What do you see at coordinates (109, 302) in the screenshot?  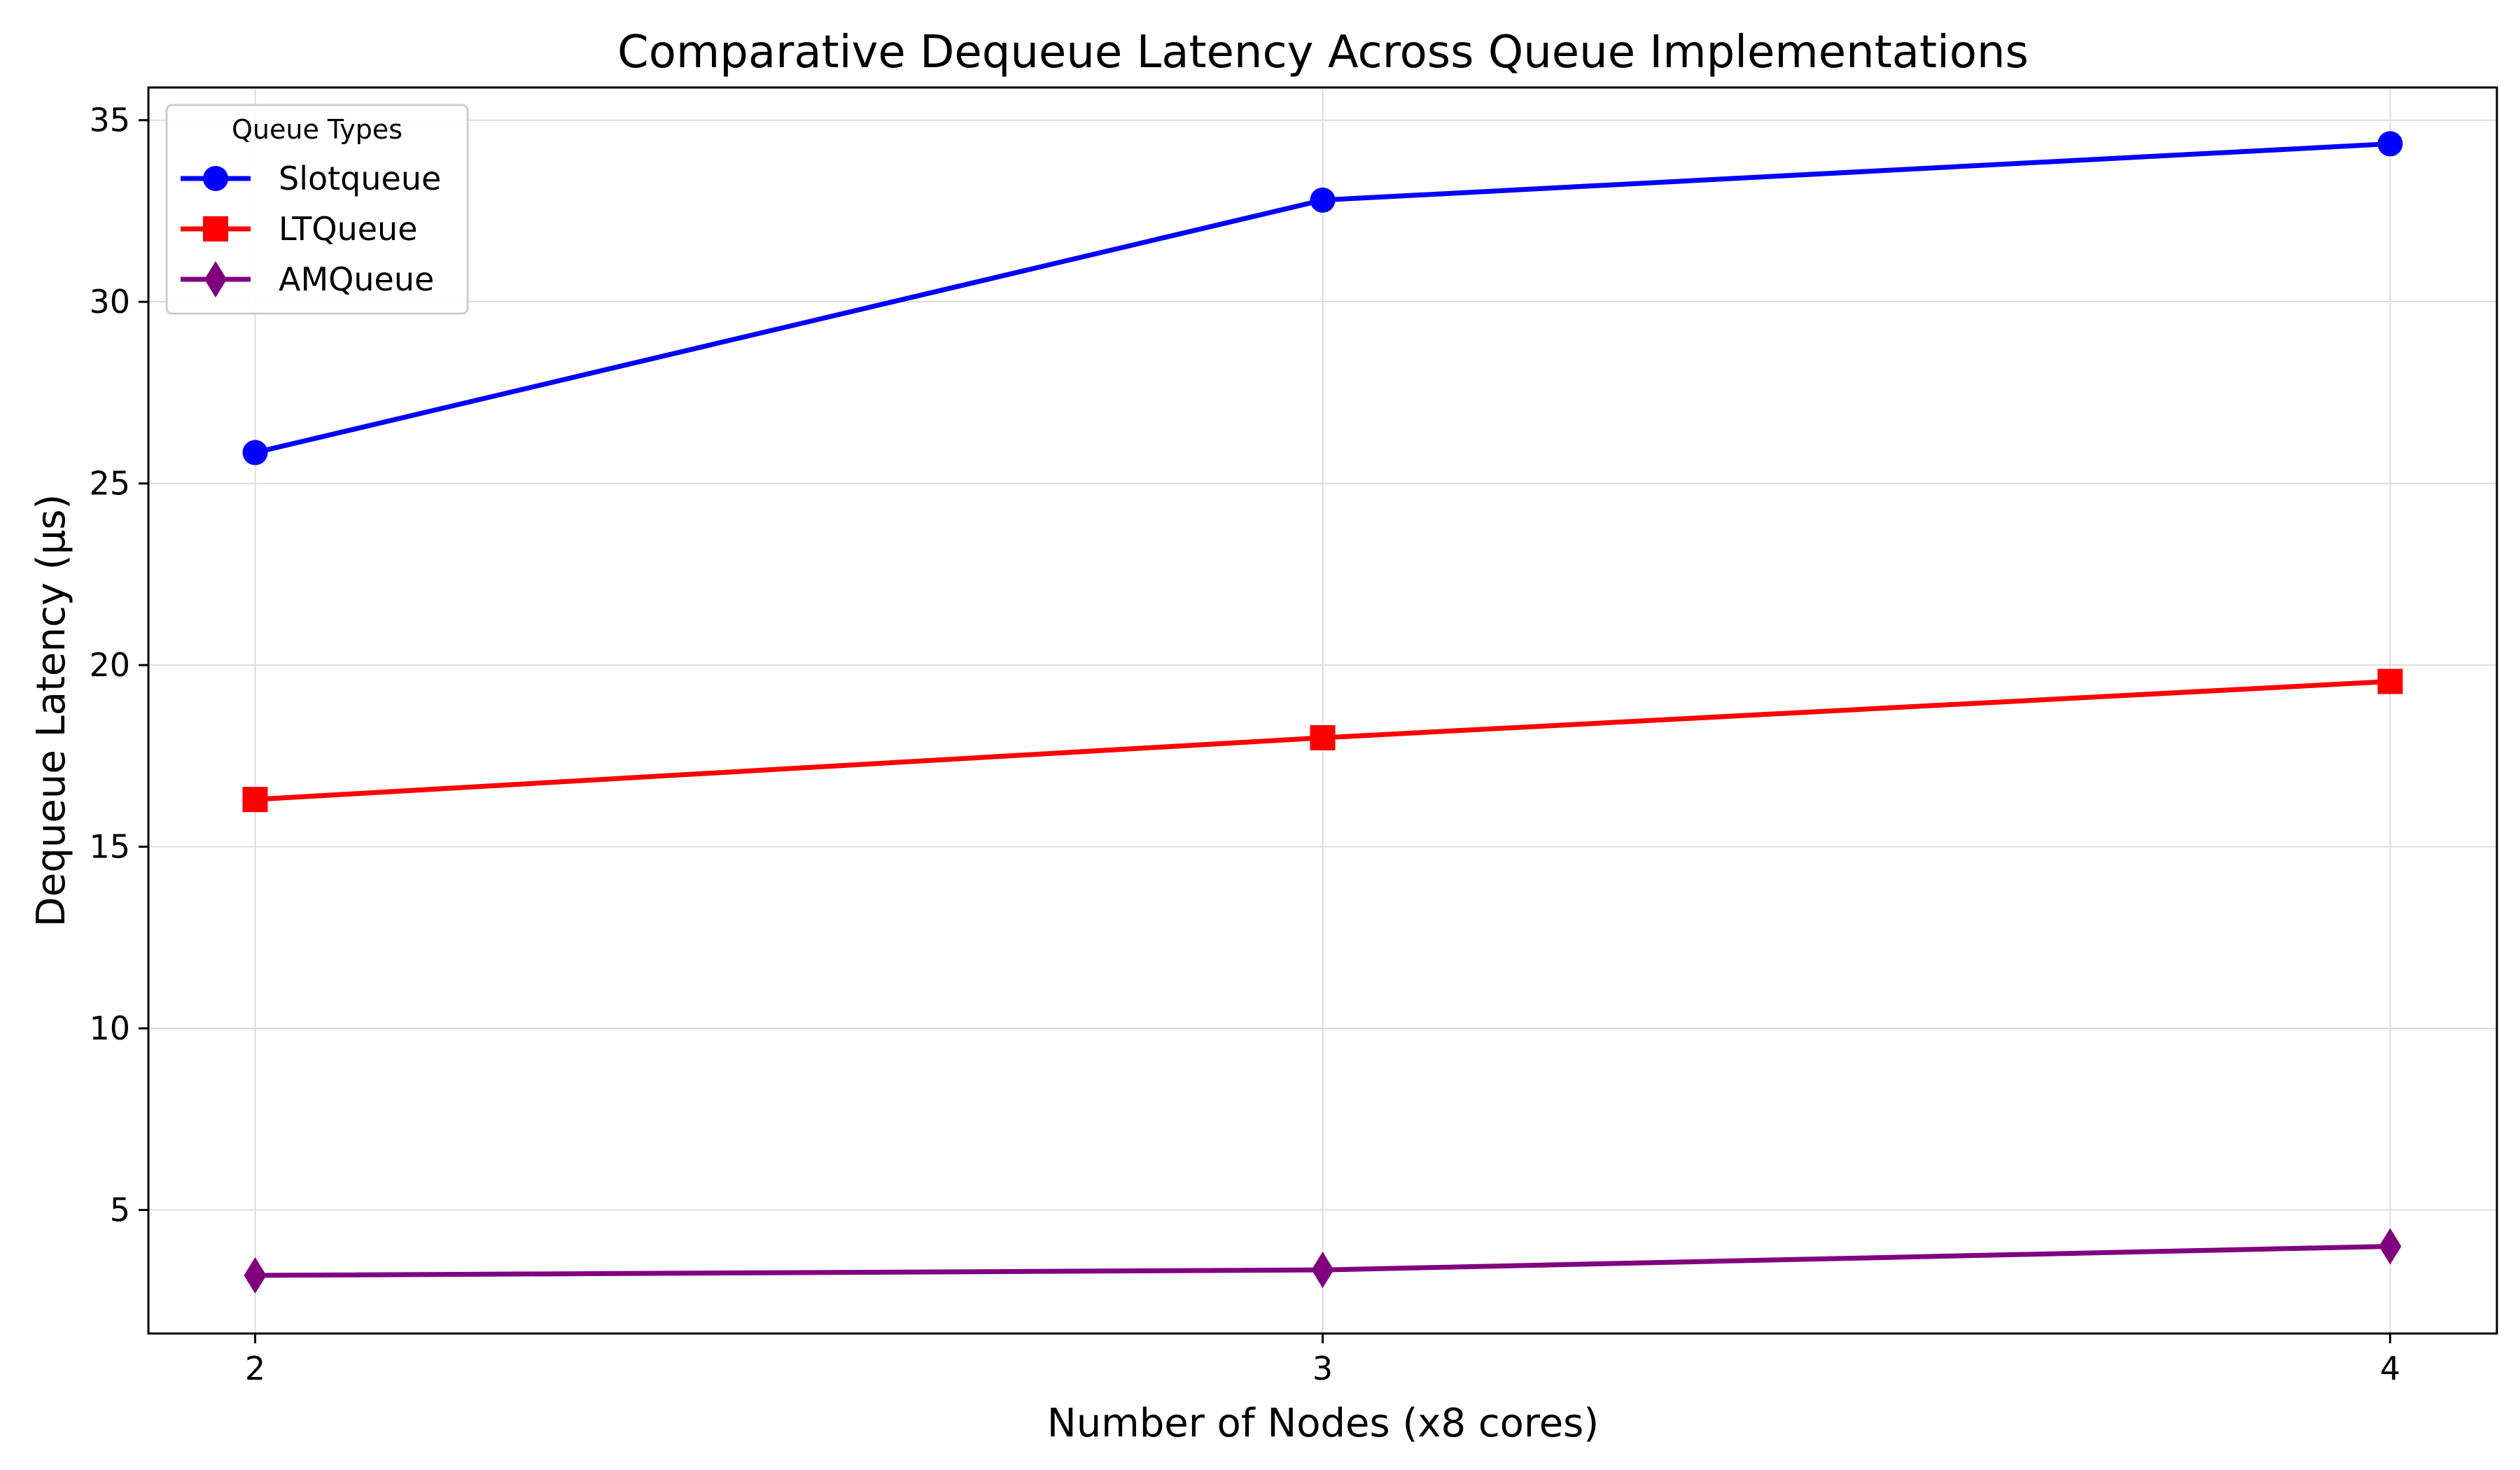 I see `y-tick-label: 30` at bounding box center [109, 302].